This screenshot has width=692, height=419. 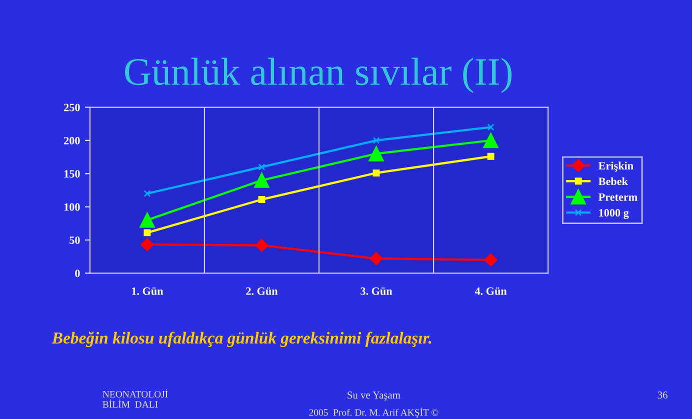 I want to click on y-tick-label: 0, so click(x=77, y=274).